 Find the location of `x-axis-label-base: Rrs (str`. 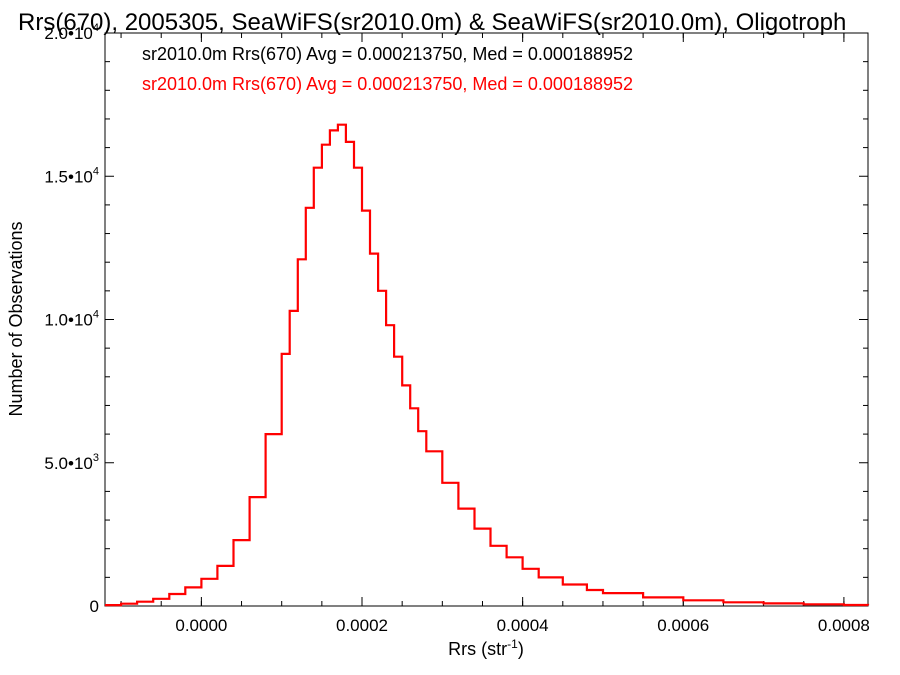

x-axis-label-base: Rrs (str is located at coordinates (477, 649).